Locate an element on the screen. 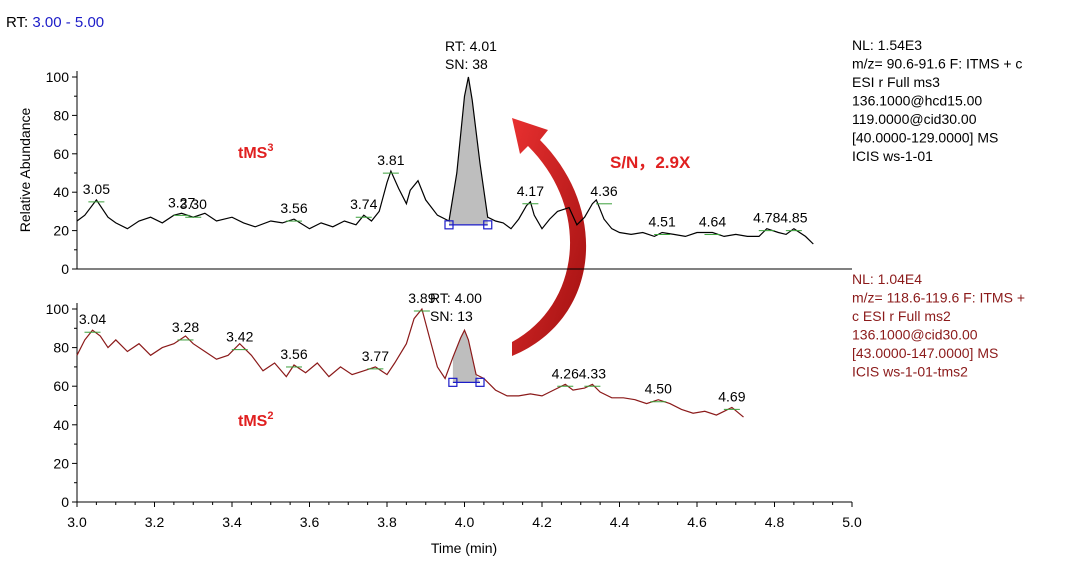  info-line: m/z= 118.6-119.6 F: ITMS + is located at coordinates (938, 298).